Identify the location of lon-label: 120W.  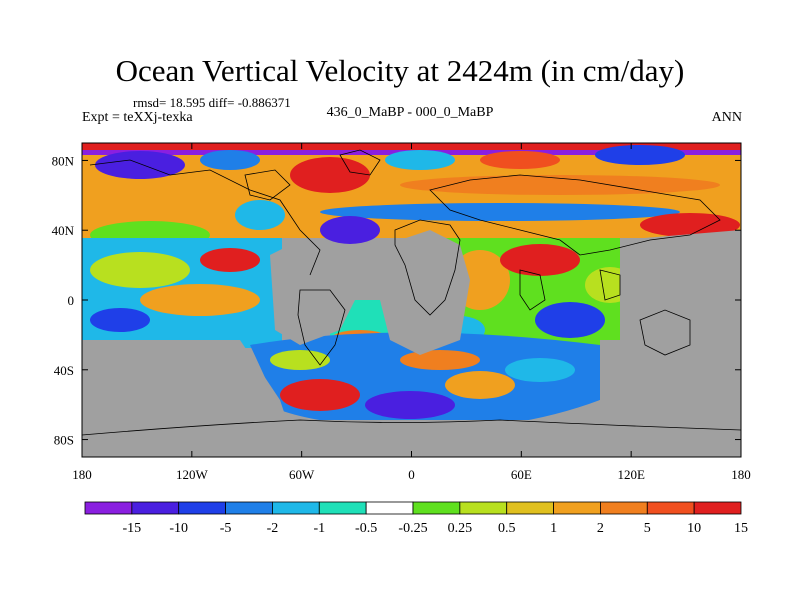
(192, 474).